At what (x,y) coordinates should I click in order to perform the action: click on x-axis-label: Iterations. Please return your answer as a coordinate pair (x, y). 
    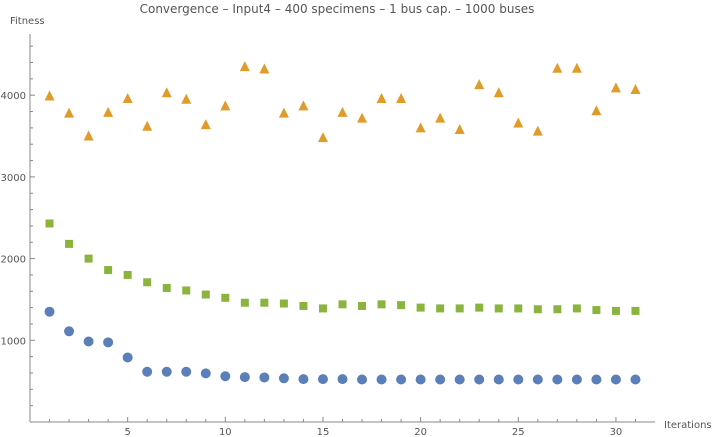
    Looking at the image, I should click on (688, 425).